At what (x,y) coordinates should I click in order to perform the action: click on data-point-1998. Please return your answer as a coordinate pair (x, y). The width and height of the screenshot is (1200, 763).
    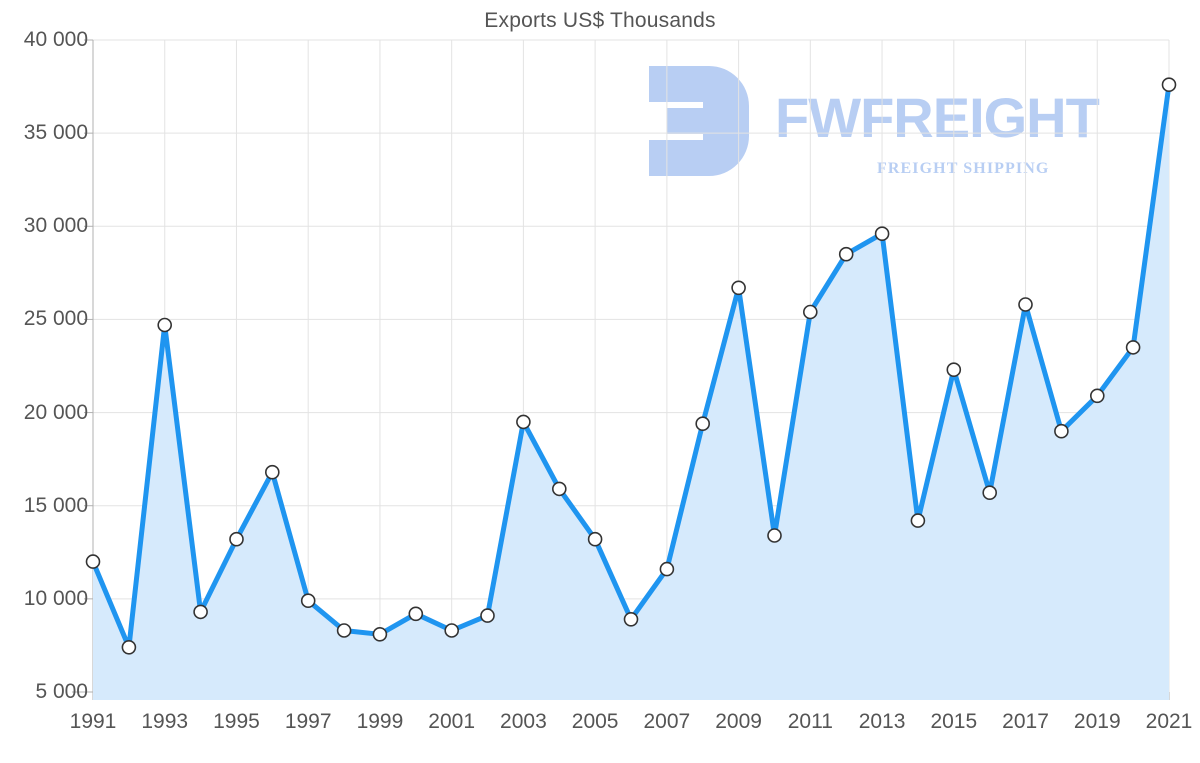
    Looking at the image, I should click on (344, 630).